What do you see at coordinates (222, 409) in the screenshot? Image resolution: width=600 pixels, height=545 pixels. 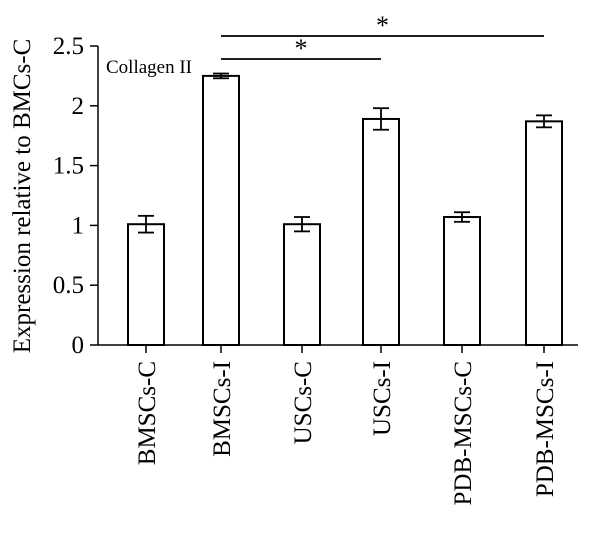 I see `x-tick-label: BMSCs-I` at bounding box center [222, 409].